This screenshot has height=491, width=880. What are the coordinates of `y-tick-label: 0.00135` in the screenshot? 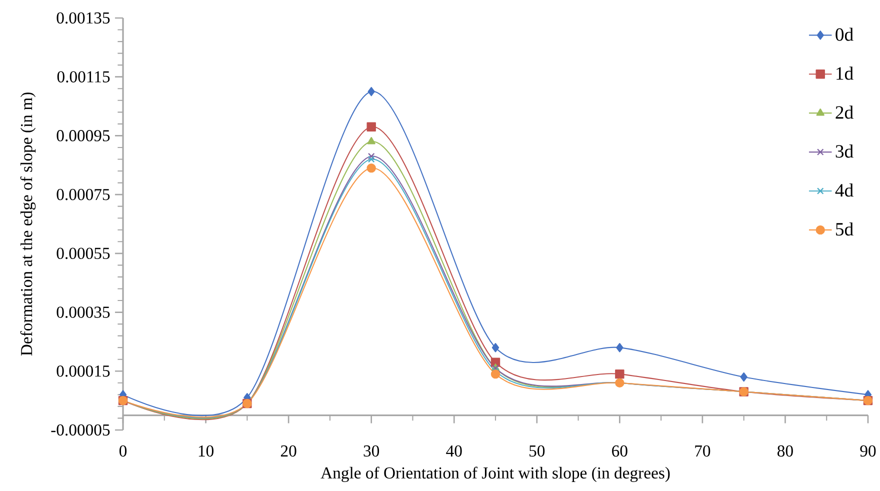 It's located at (83, 18).